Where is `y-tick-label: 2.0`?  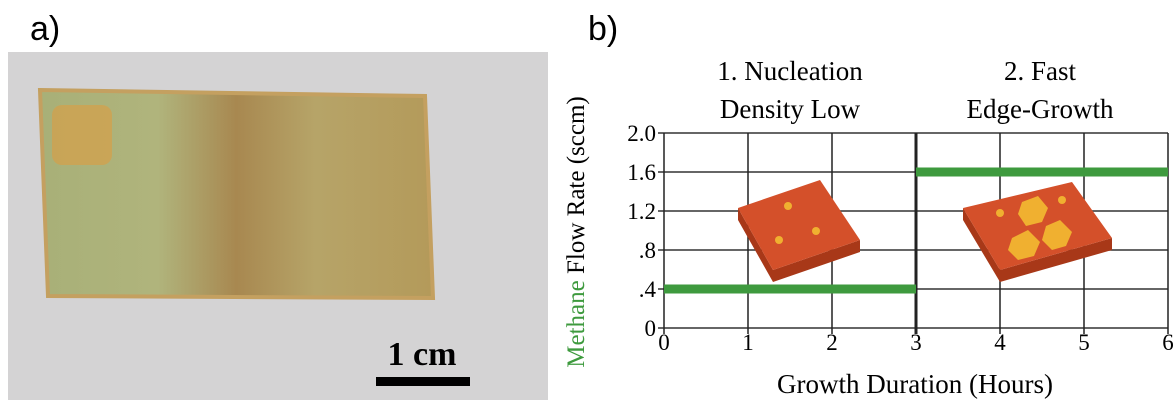
y-tick-label: 2.0 is located at coordinates (641, 133).